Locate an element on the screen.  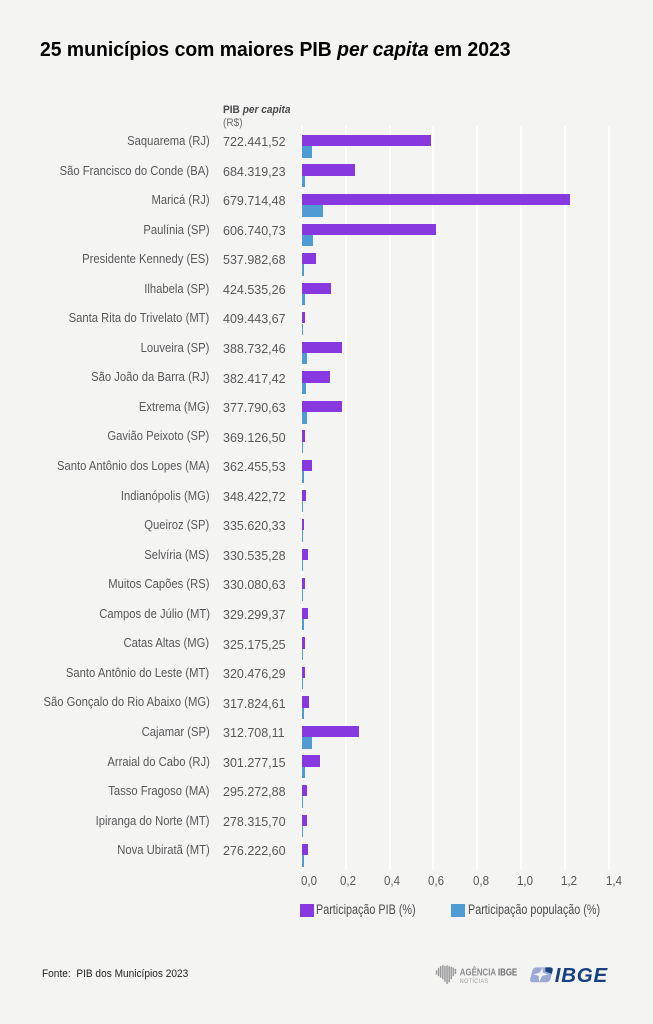
svg-text: AGÊNCIA IBGE is located at coordinates (488, 971).